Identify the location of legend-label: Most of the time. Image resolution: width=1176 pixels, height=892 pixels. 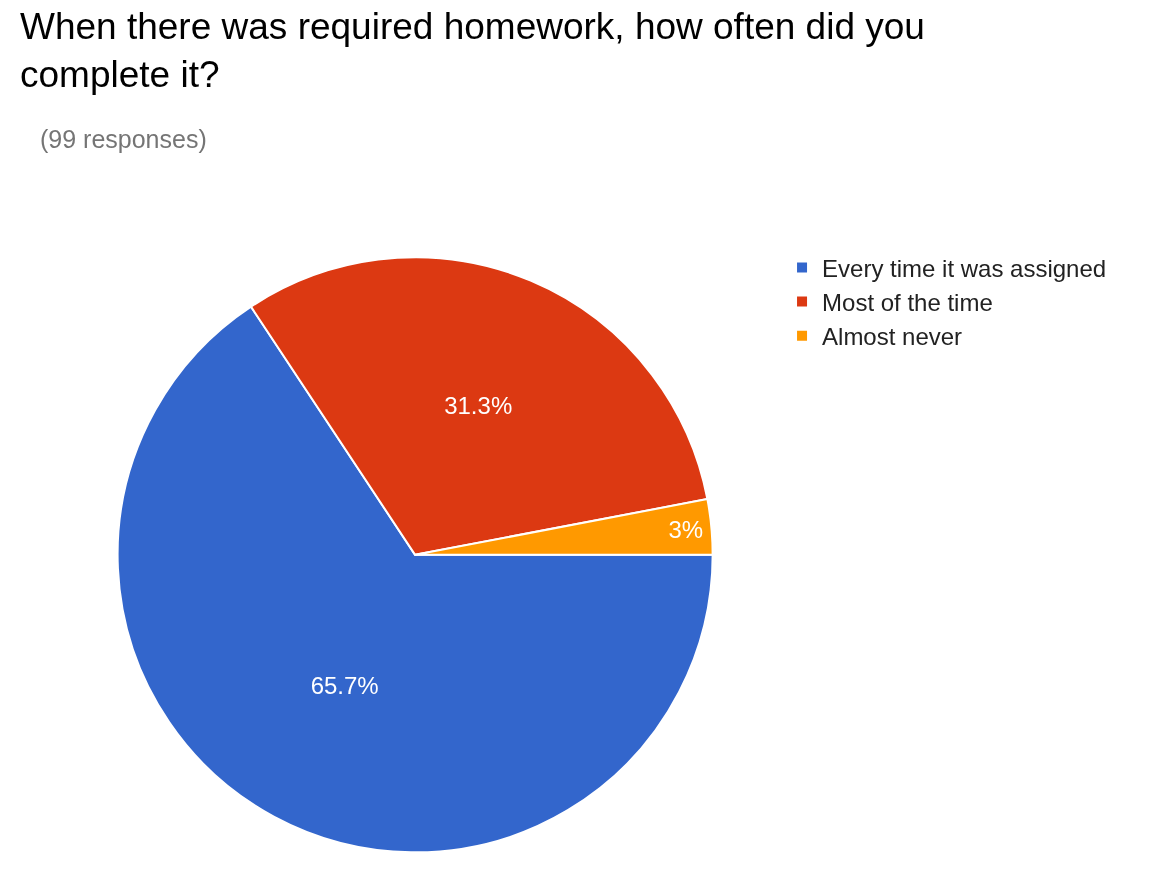
(907, 302).